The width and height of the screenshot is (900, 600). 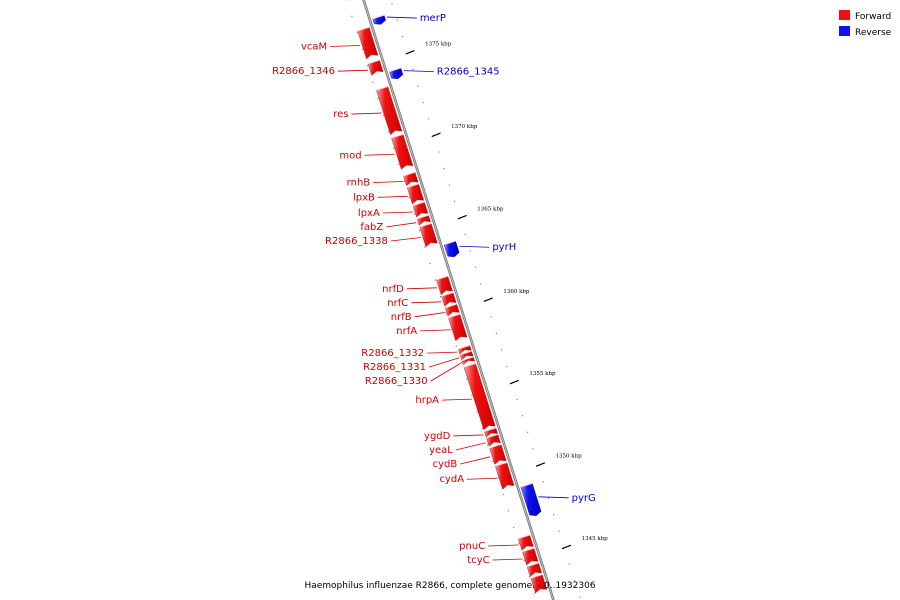 I want to click on gene-label-R2866_1346: R2866_1346, so click(x=303, y=71).